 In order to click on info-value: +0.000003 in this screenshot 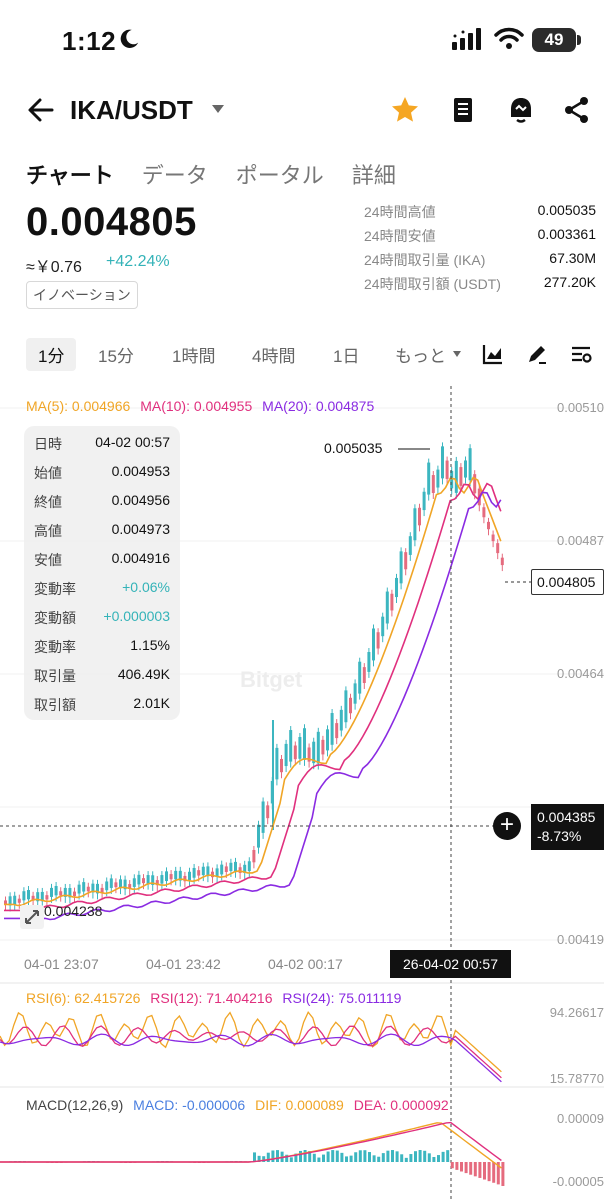, I will do `click(136, 616)`.